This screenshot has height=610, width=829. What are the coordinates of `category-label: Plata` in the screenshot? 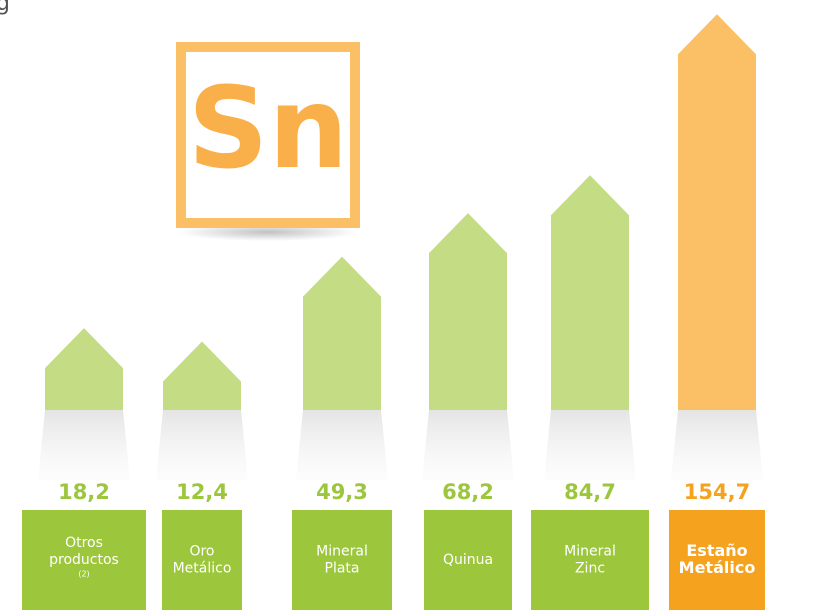 It's located at (342, 569).